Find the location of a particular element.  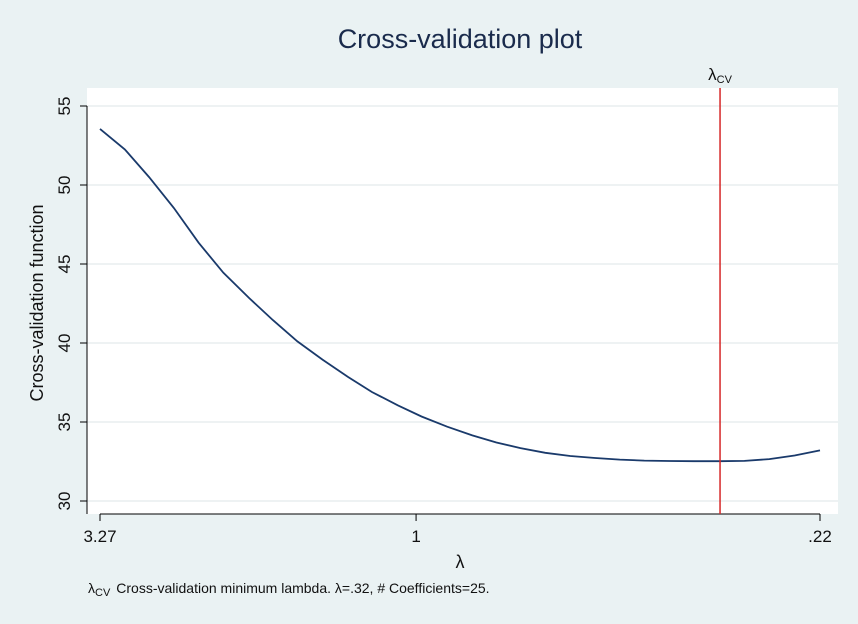

x-axis-ticks: 3.27 1 .22 is located at coordinates (457, 530).